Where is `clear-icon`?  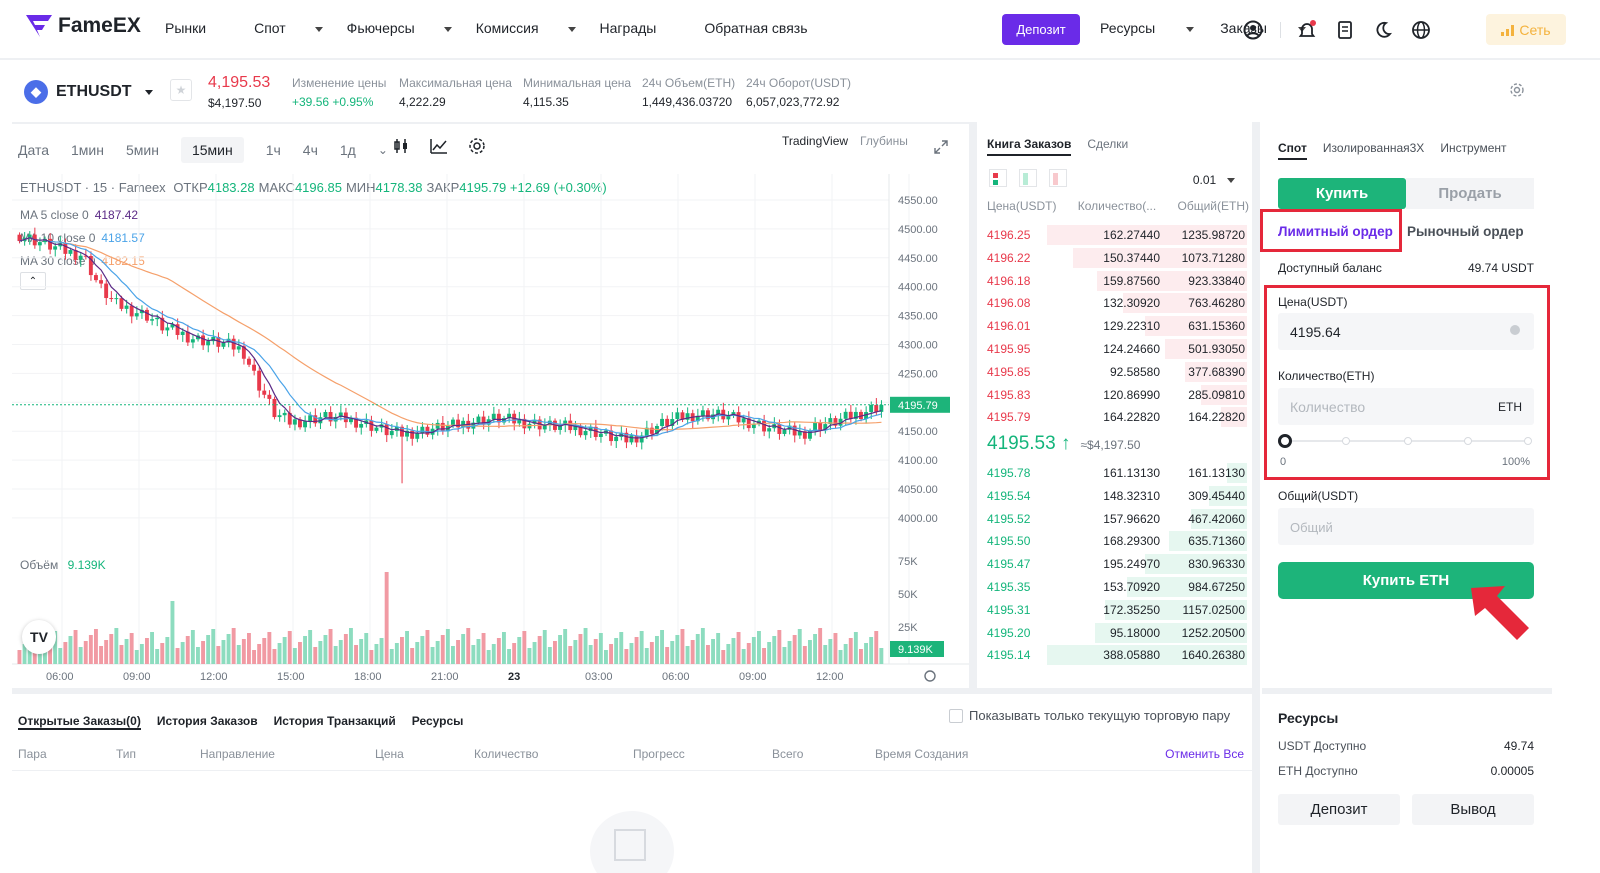 clear-icon is located at coordinates (1515, 330).